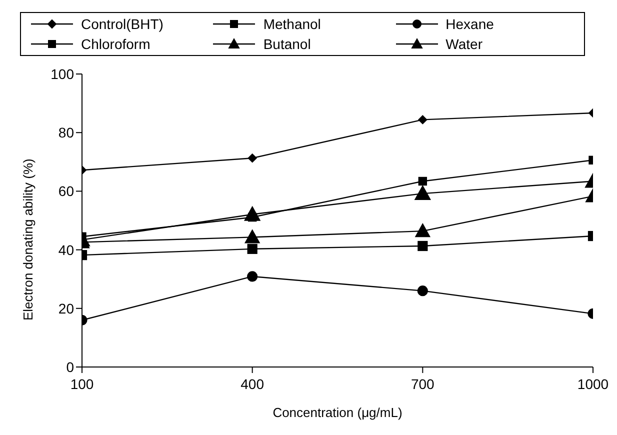 The width and height of the screenshot is (617, 435). What do you see at coordinates (292, 24) in the screenshot?
I see `legend-label: Methanol` at bounding box center [292, 24].